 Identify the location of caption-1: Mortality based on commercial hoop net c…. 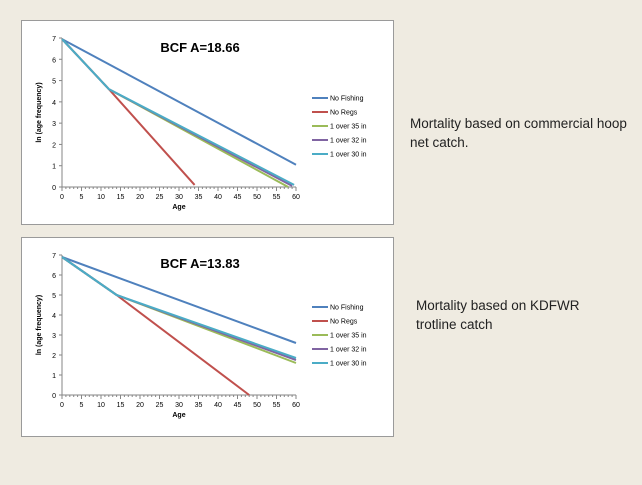
(518, 133).